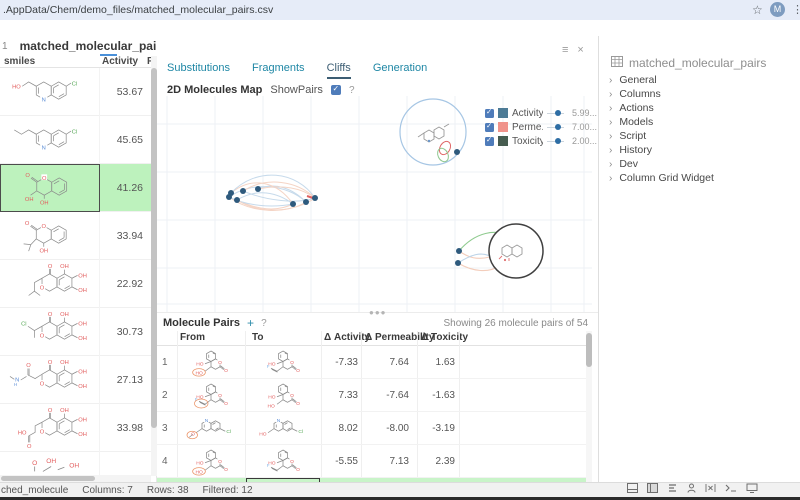 The width and height of the screenshot is (800, 500). What do you see at coordinates (338, 70) in the screenshot?
I see `tab-cliffs: Cliffs` at bounding box center [338, 70].